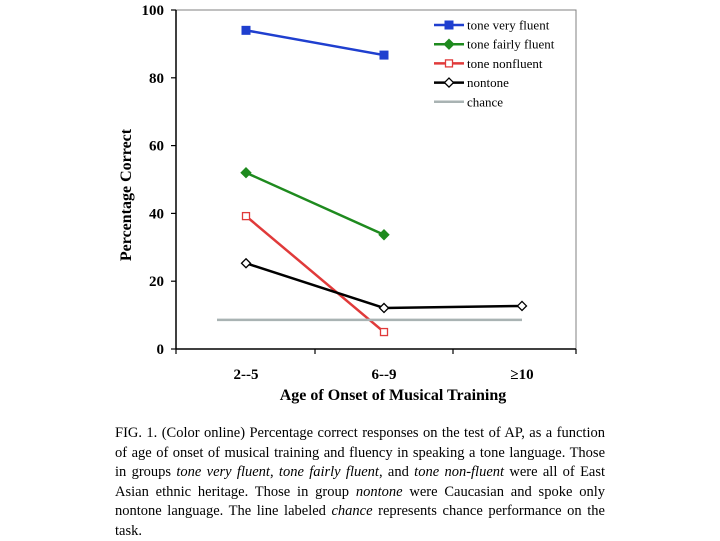 This screenshot has height=541, width=720. I want to click on y-tick-label: 60, so click(156, 147).